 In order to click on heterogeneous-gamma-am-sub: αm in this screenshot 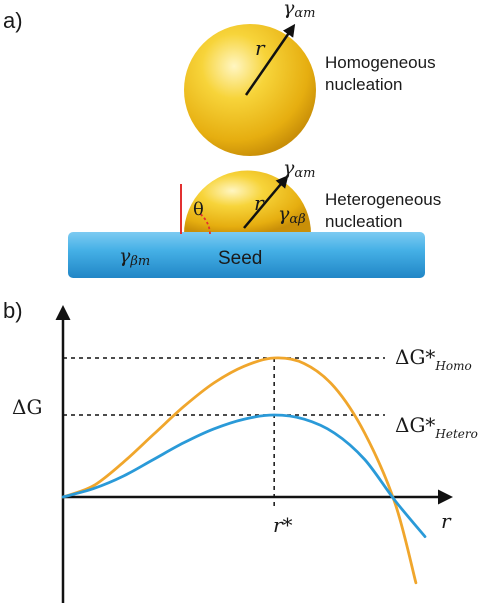, I will do `click(304, 173)`.